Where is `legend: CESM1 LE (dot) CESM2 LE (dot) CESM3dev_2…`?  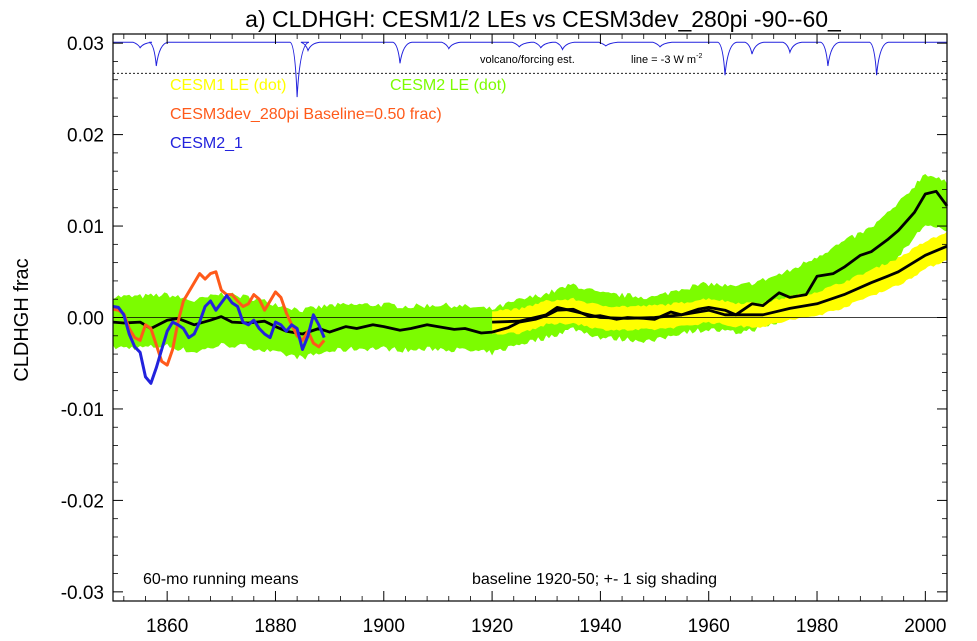 legend: CESM1 LE (dot) CESM2 LE (dot) CESM3dev_2… is located at coordinates (338, 114).